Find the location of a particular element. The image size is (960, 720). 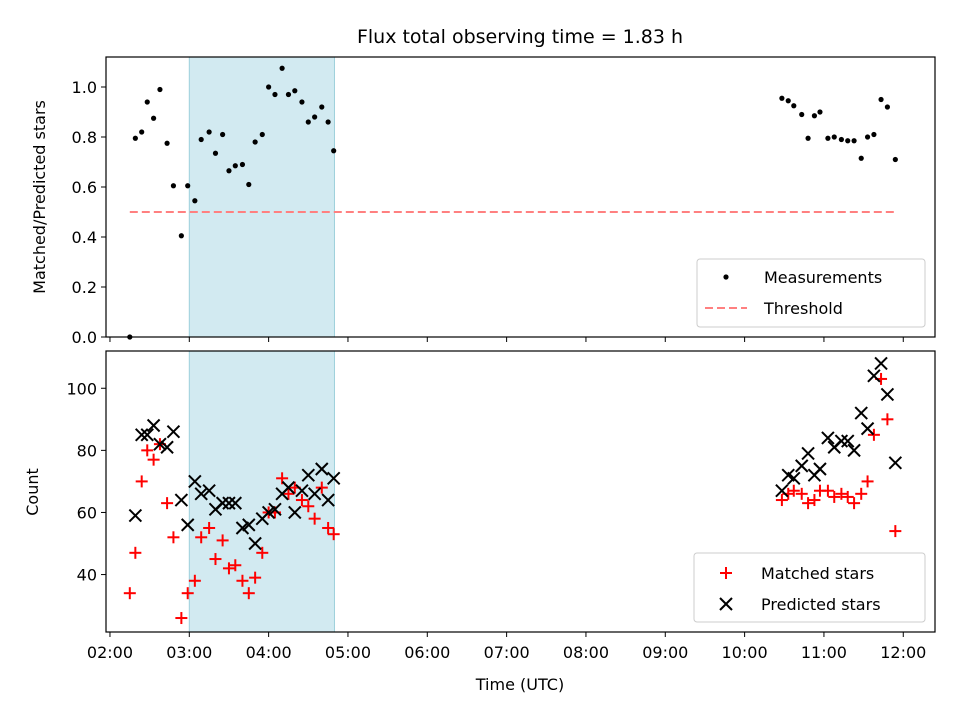

y-tick-label: 1.0 is located at coordinates (84, 87).